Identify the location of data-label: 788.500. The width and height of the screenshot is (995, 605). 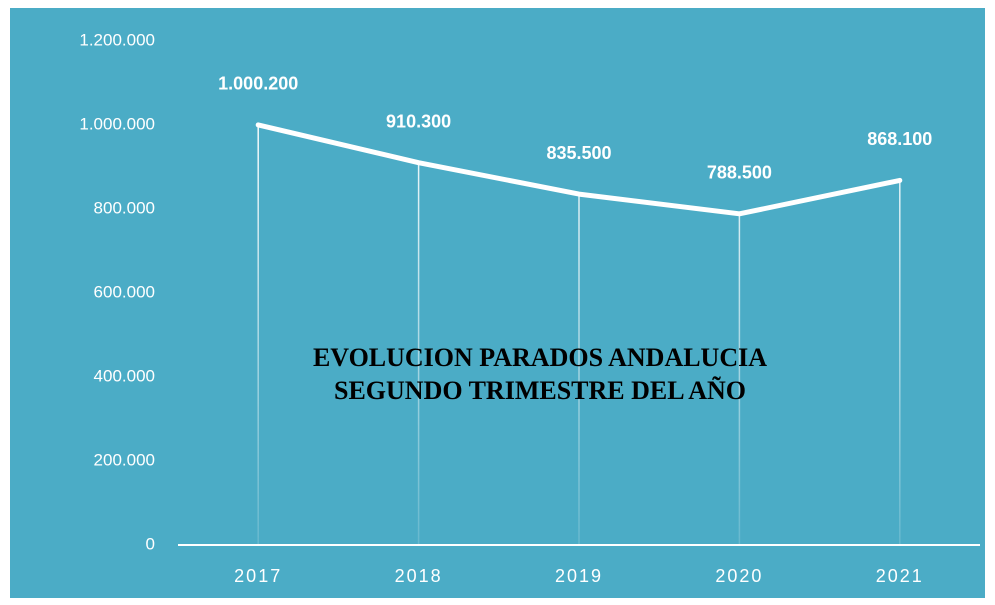
(739, 173).